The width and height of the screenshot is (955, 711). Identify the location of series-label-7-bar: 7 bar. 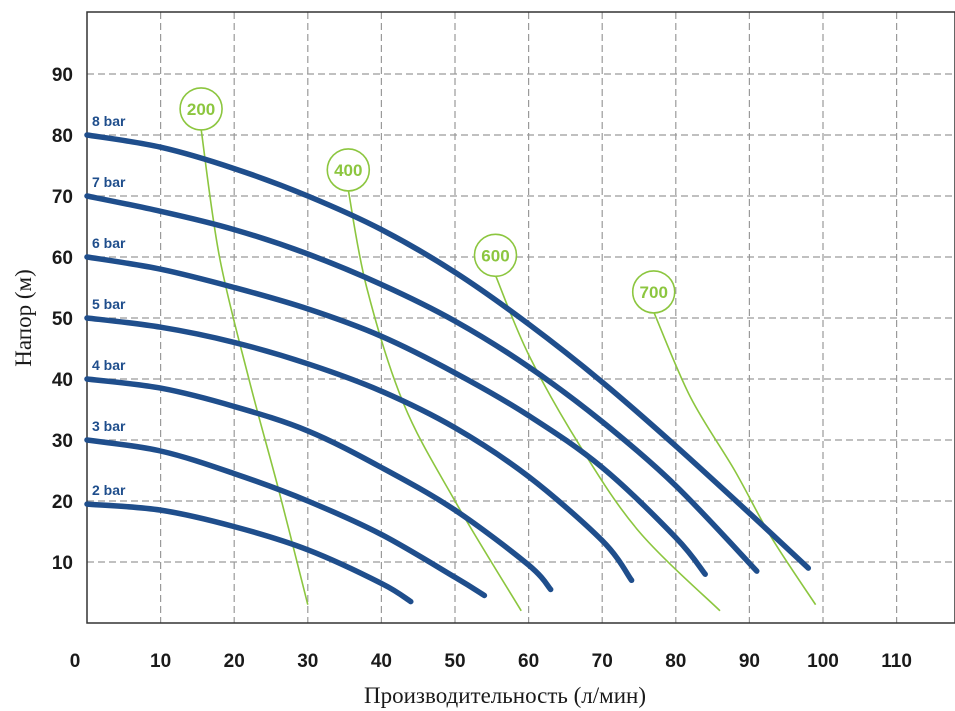
(109, 182).